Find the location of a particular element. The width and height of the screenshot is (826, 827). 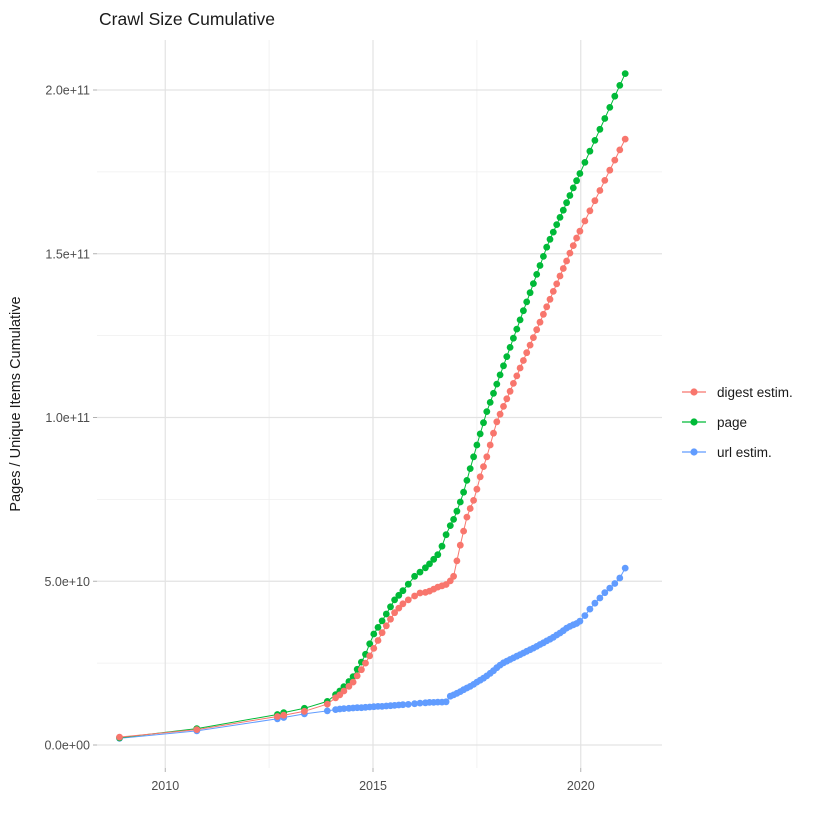

y-tick-label: 1.0e+11 is located at coordinates (67, 418).